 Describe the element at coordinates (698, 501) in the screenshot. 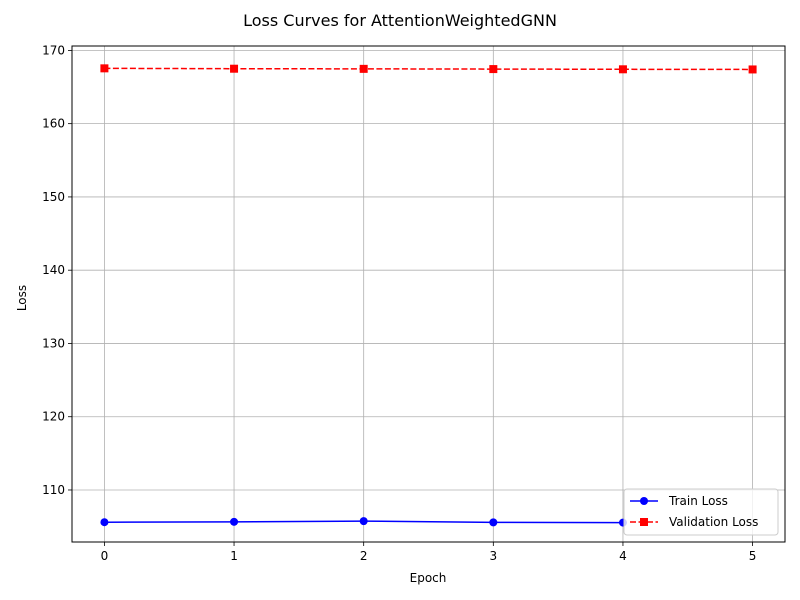

I see `legend-train-loss-label: Train Loss` at that location.